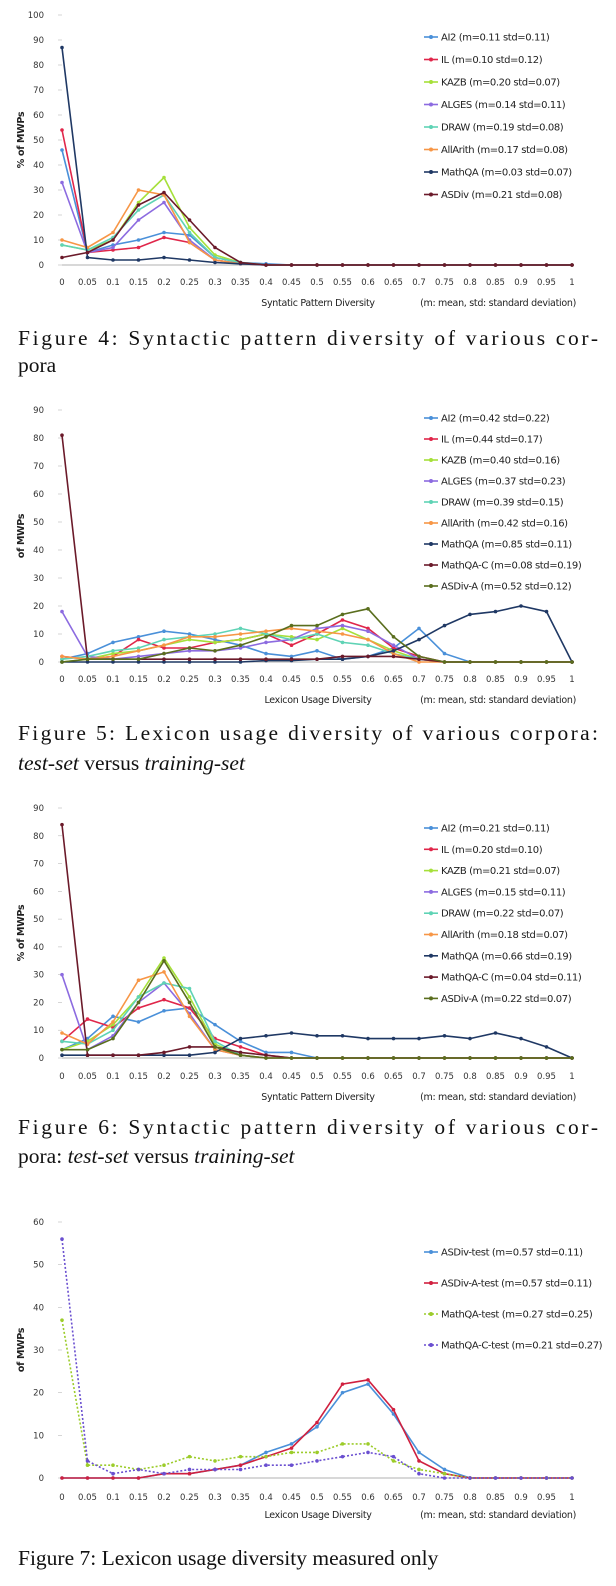  What do you see at coordinates (41, 1059) in the screenshot?
I see `y-tick-label: 0` at bounding box center [41, 1059].